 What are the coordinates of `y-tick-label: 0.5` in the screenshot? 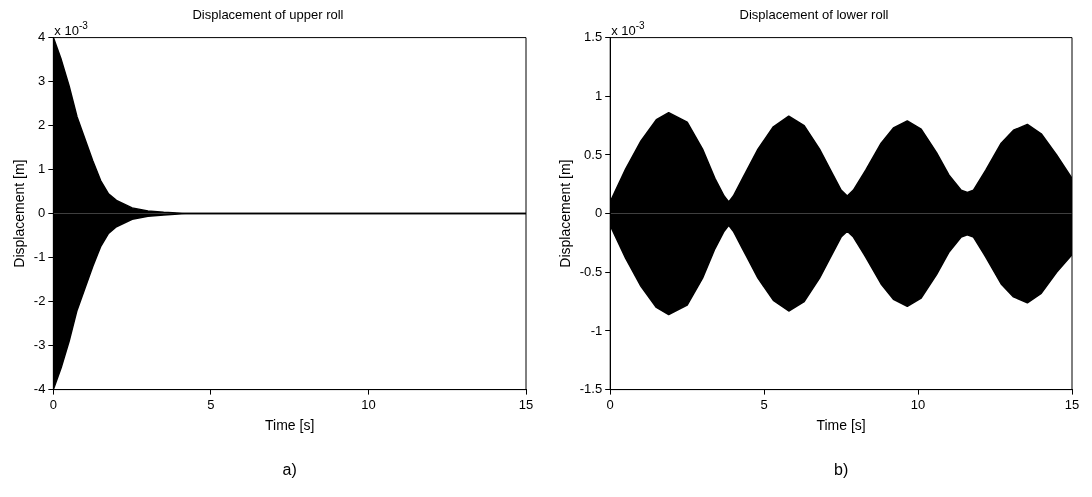 It's located at (593, 154).